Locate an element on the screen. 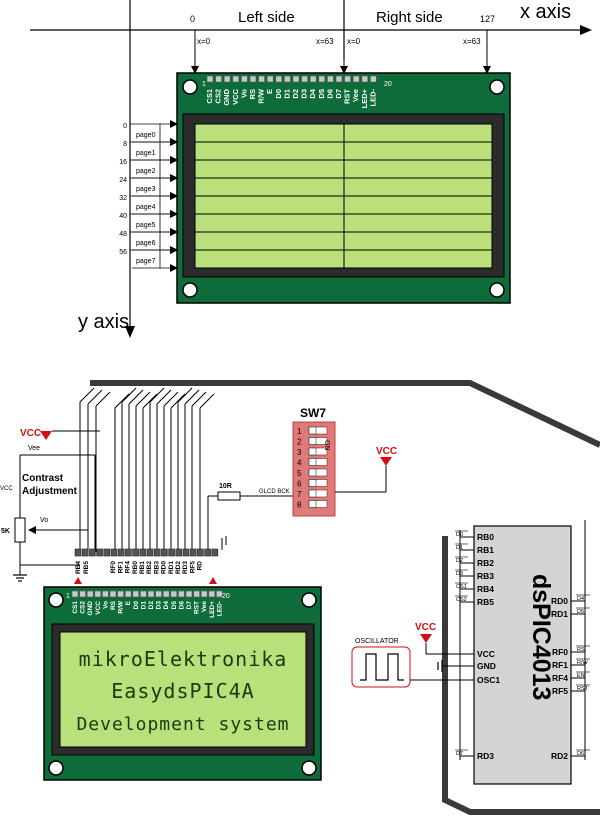  top-pin-label: LED- is located at coordinates (372, 98).